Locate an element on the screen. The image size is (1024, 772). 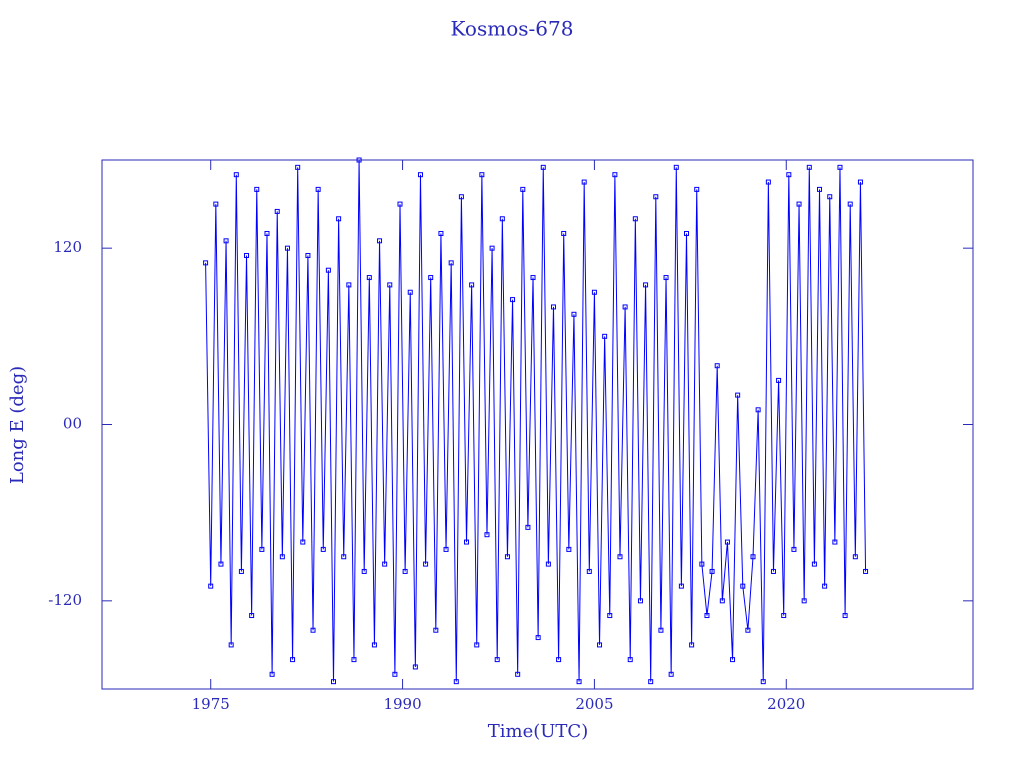
x-tick-label: 2020 is located at coordinates (786, 704).